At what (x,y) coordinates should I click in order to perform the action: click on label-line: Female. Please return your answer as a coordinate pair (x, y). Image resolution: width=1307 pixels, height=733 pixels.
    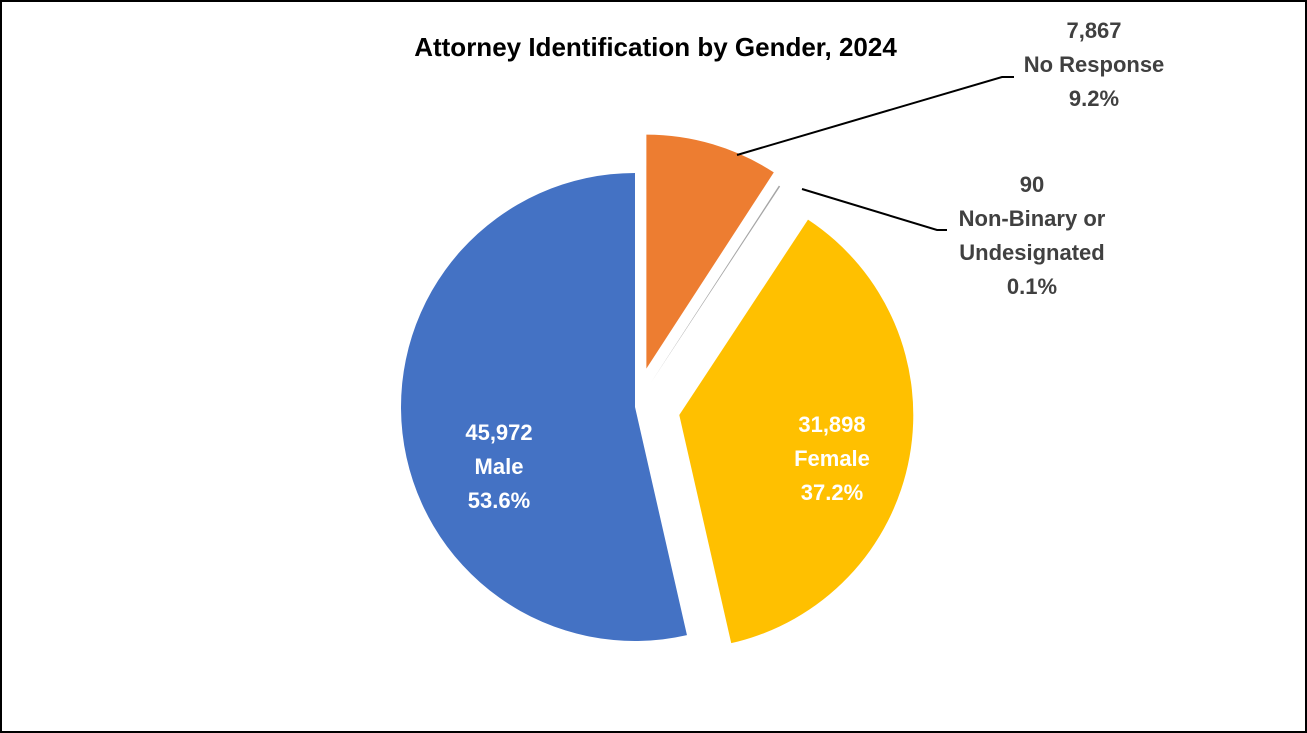
    Looking at the image, I should click on (832, 458).